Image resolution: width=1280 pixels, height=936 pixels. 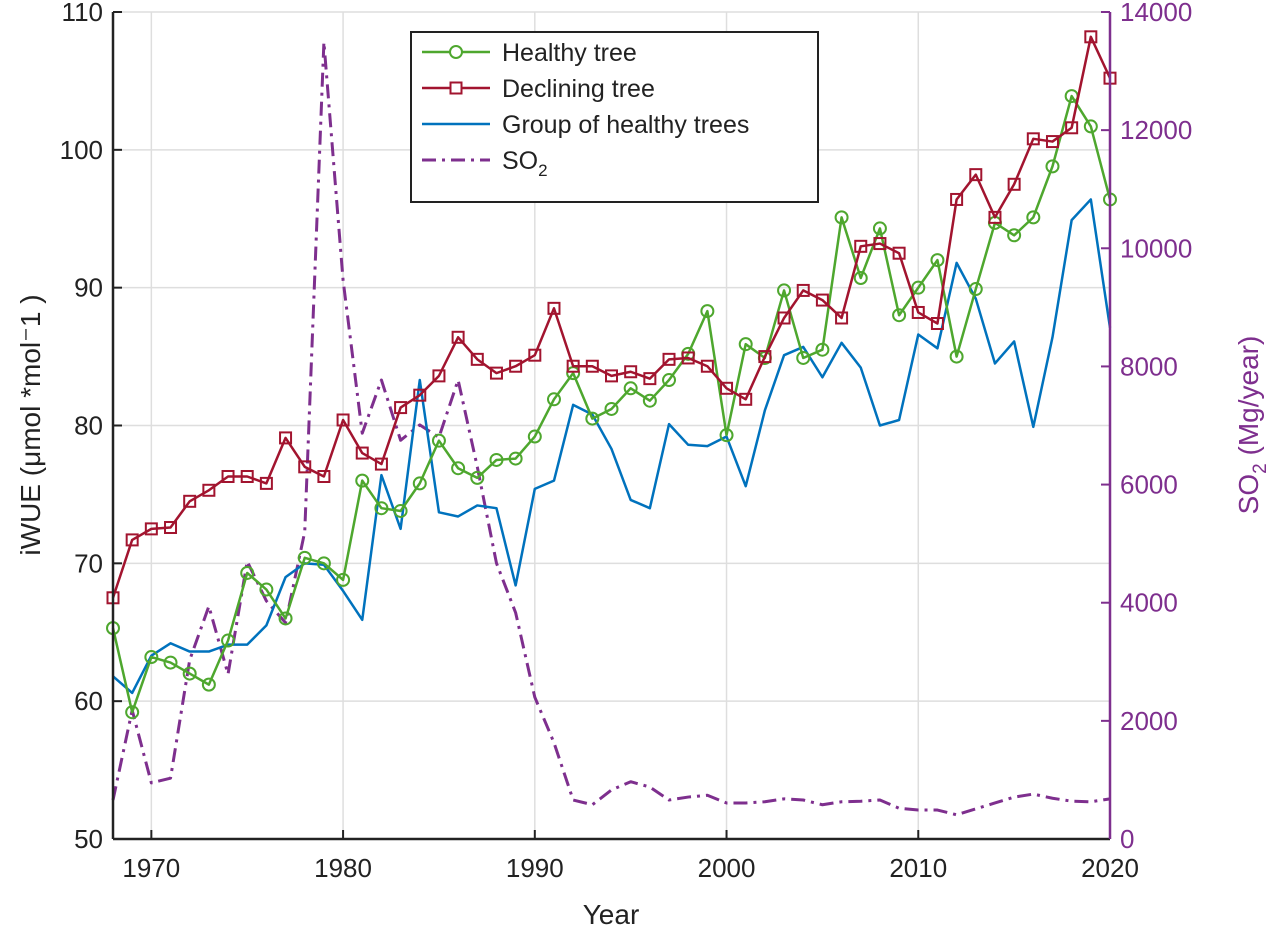 I want to click on y-tick-label-right: 4000, so click(x=1149, y=603).